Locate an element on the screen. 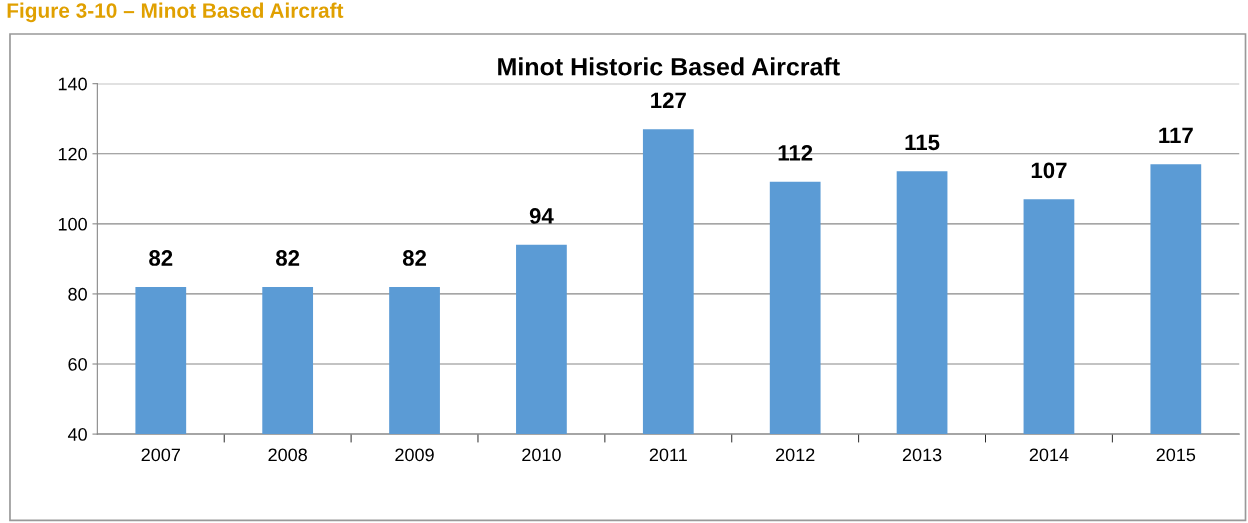 This screenshot has width=1248, height=523. y-tick-label: 140 is located at coordinates (72, 84).